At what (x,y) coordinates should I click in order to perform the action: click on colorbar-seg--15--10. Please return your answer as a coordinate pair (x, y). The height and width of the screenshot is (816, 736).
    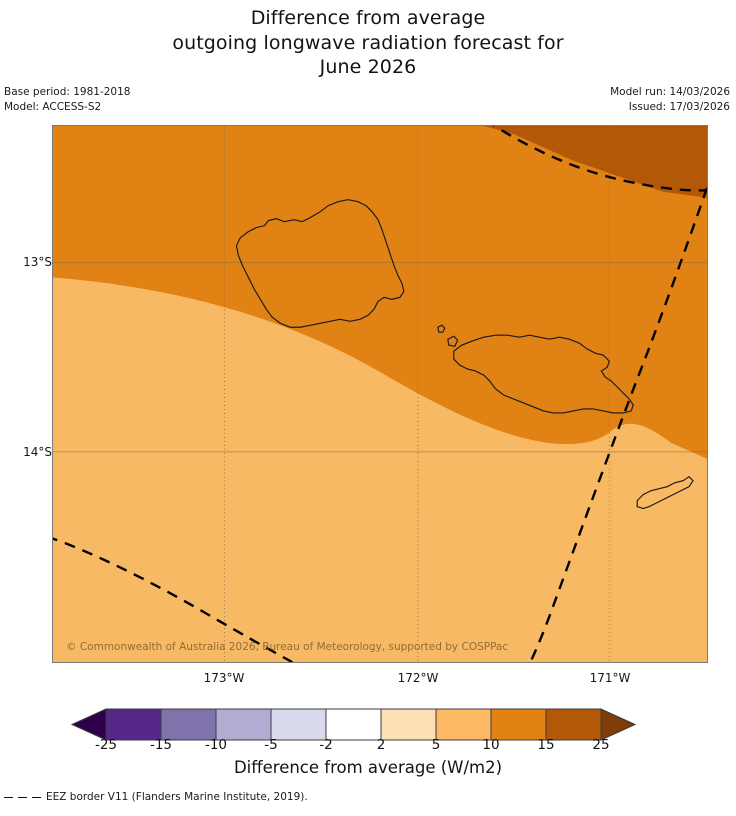
    Looking at the image, I should click on (188, 724).